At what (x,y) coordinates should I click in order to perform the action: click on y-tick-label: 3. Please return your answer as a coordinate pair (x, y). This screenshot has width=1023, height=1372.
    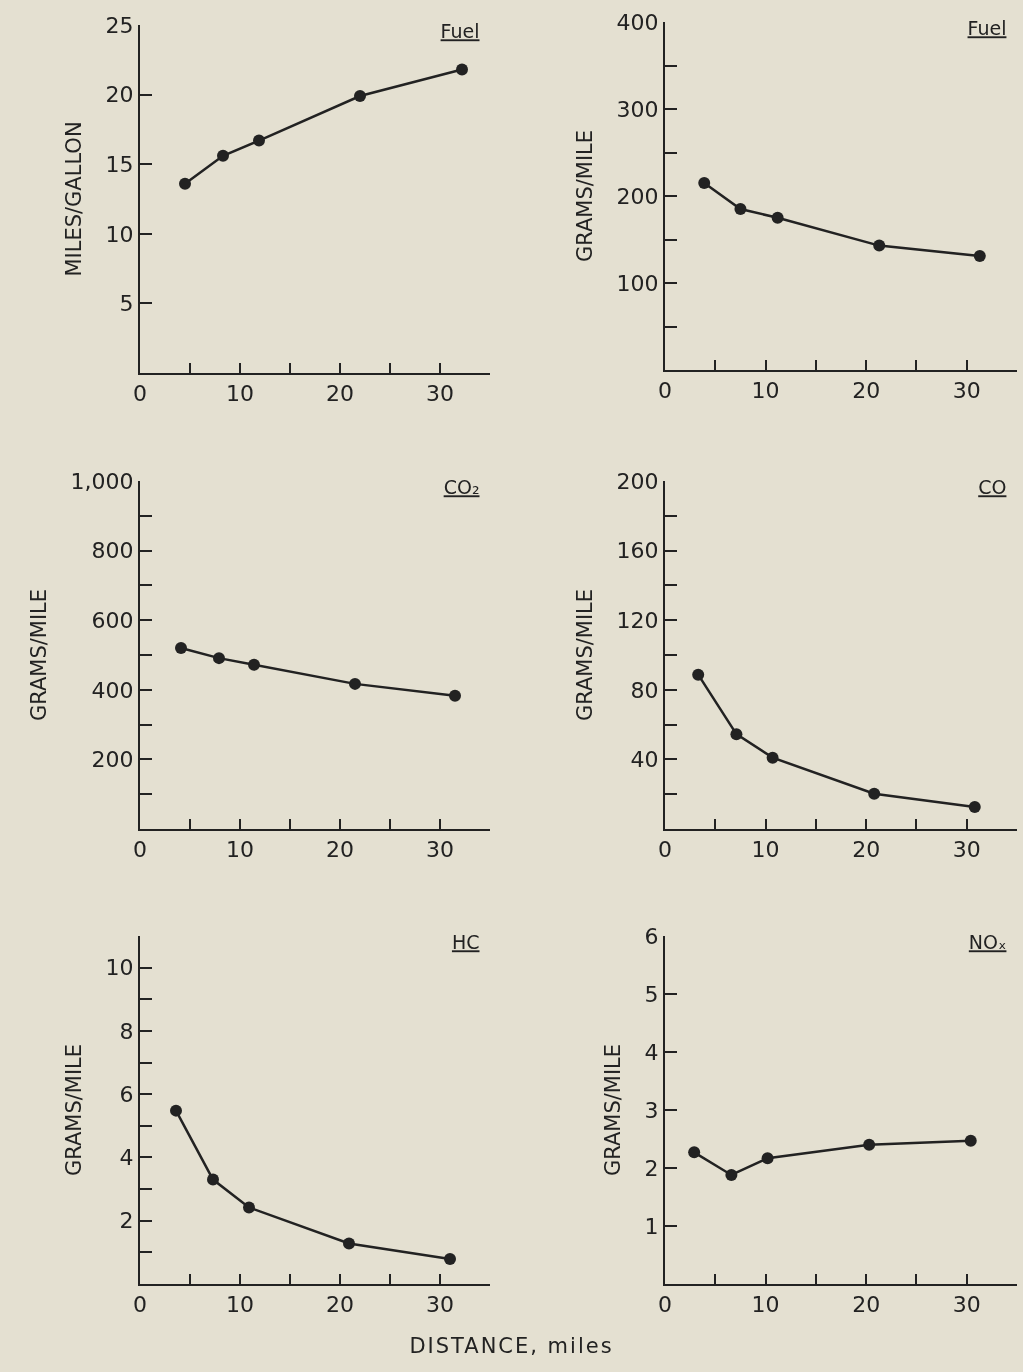
    Looking at the image, I should click on (651, 1110).